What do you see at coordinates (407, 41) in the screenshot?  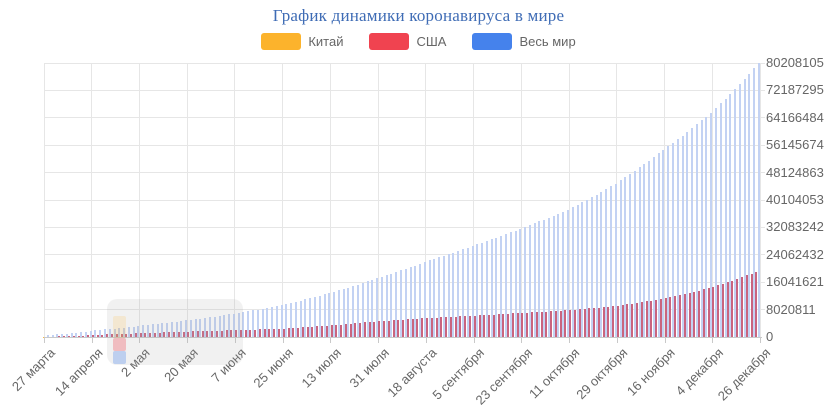 I see `legend-item-usa: США` at bounding box center [407, 41].